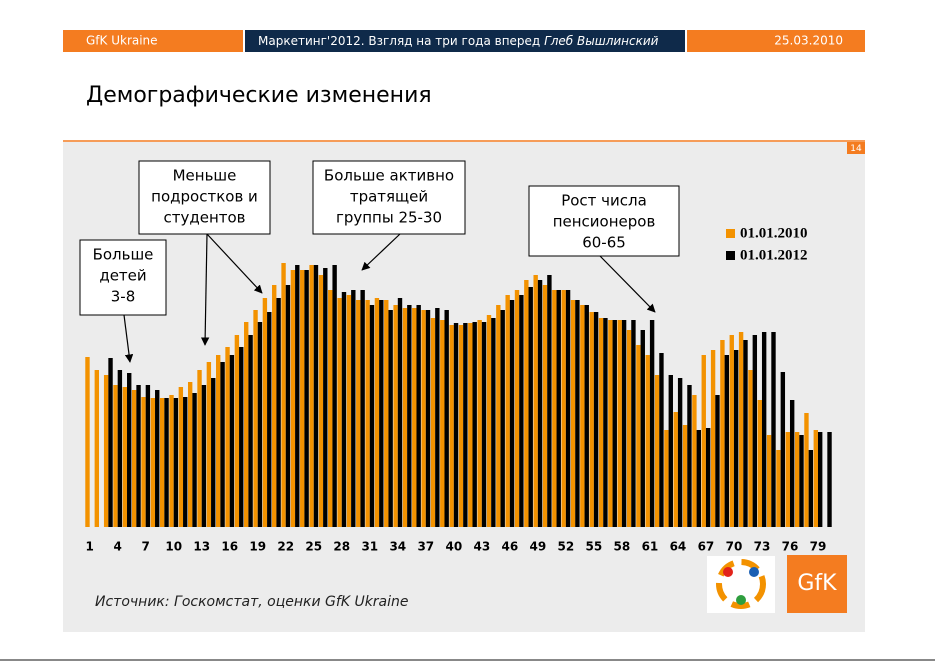  I want to click on source-note: Источник: Госкомстат, оценки GfK Ukraine, so click(252, 602).